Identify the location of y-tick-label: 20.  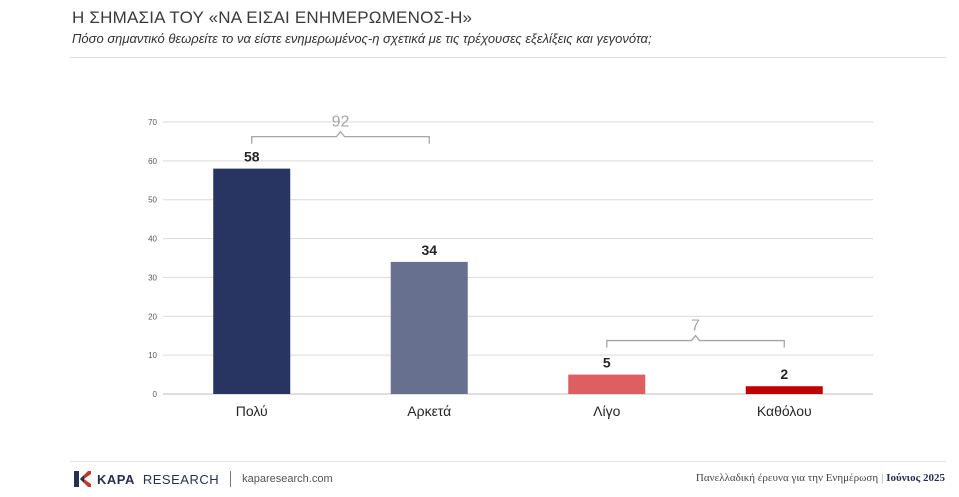
(152, 316).